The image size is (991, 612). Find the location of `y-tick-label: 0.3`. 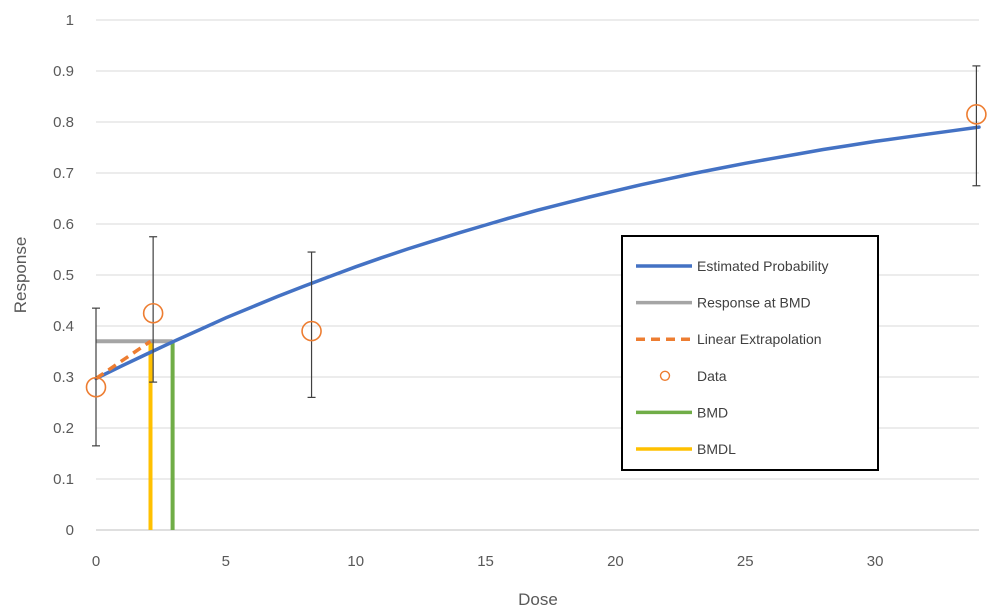

y-tick-label: 0.3 is located at coordinates (63, 377).